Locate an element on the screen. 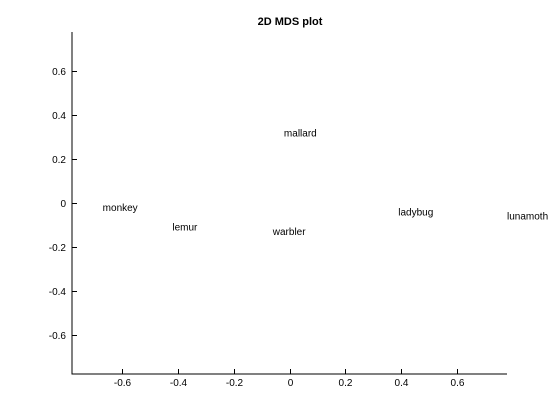 The width and height of the screenshot is (560, 420). y-tick-label: 0.4 is located at coordinates (59, 116).